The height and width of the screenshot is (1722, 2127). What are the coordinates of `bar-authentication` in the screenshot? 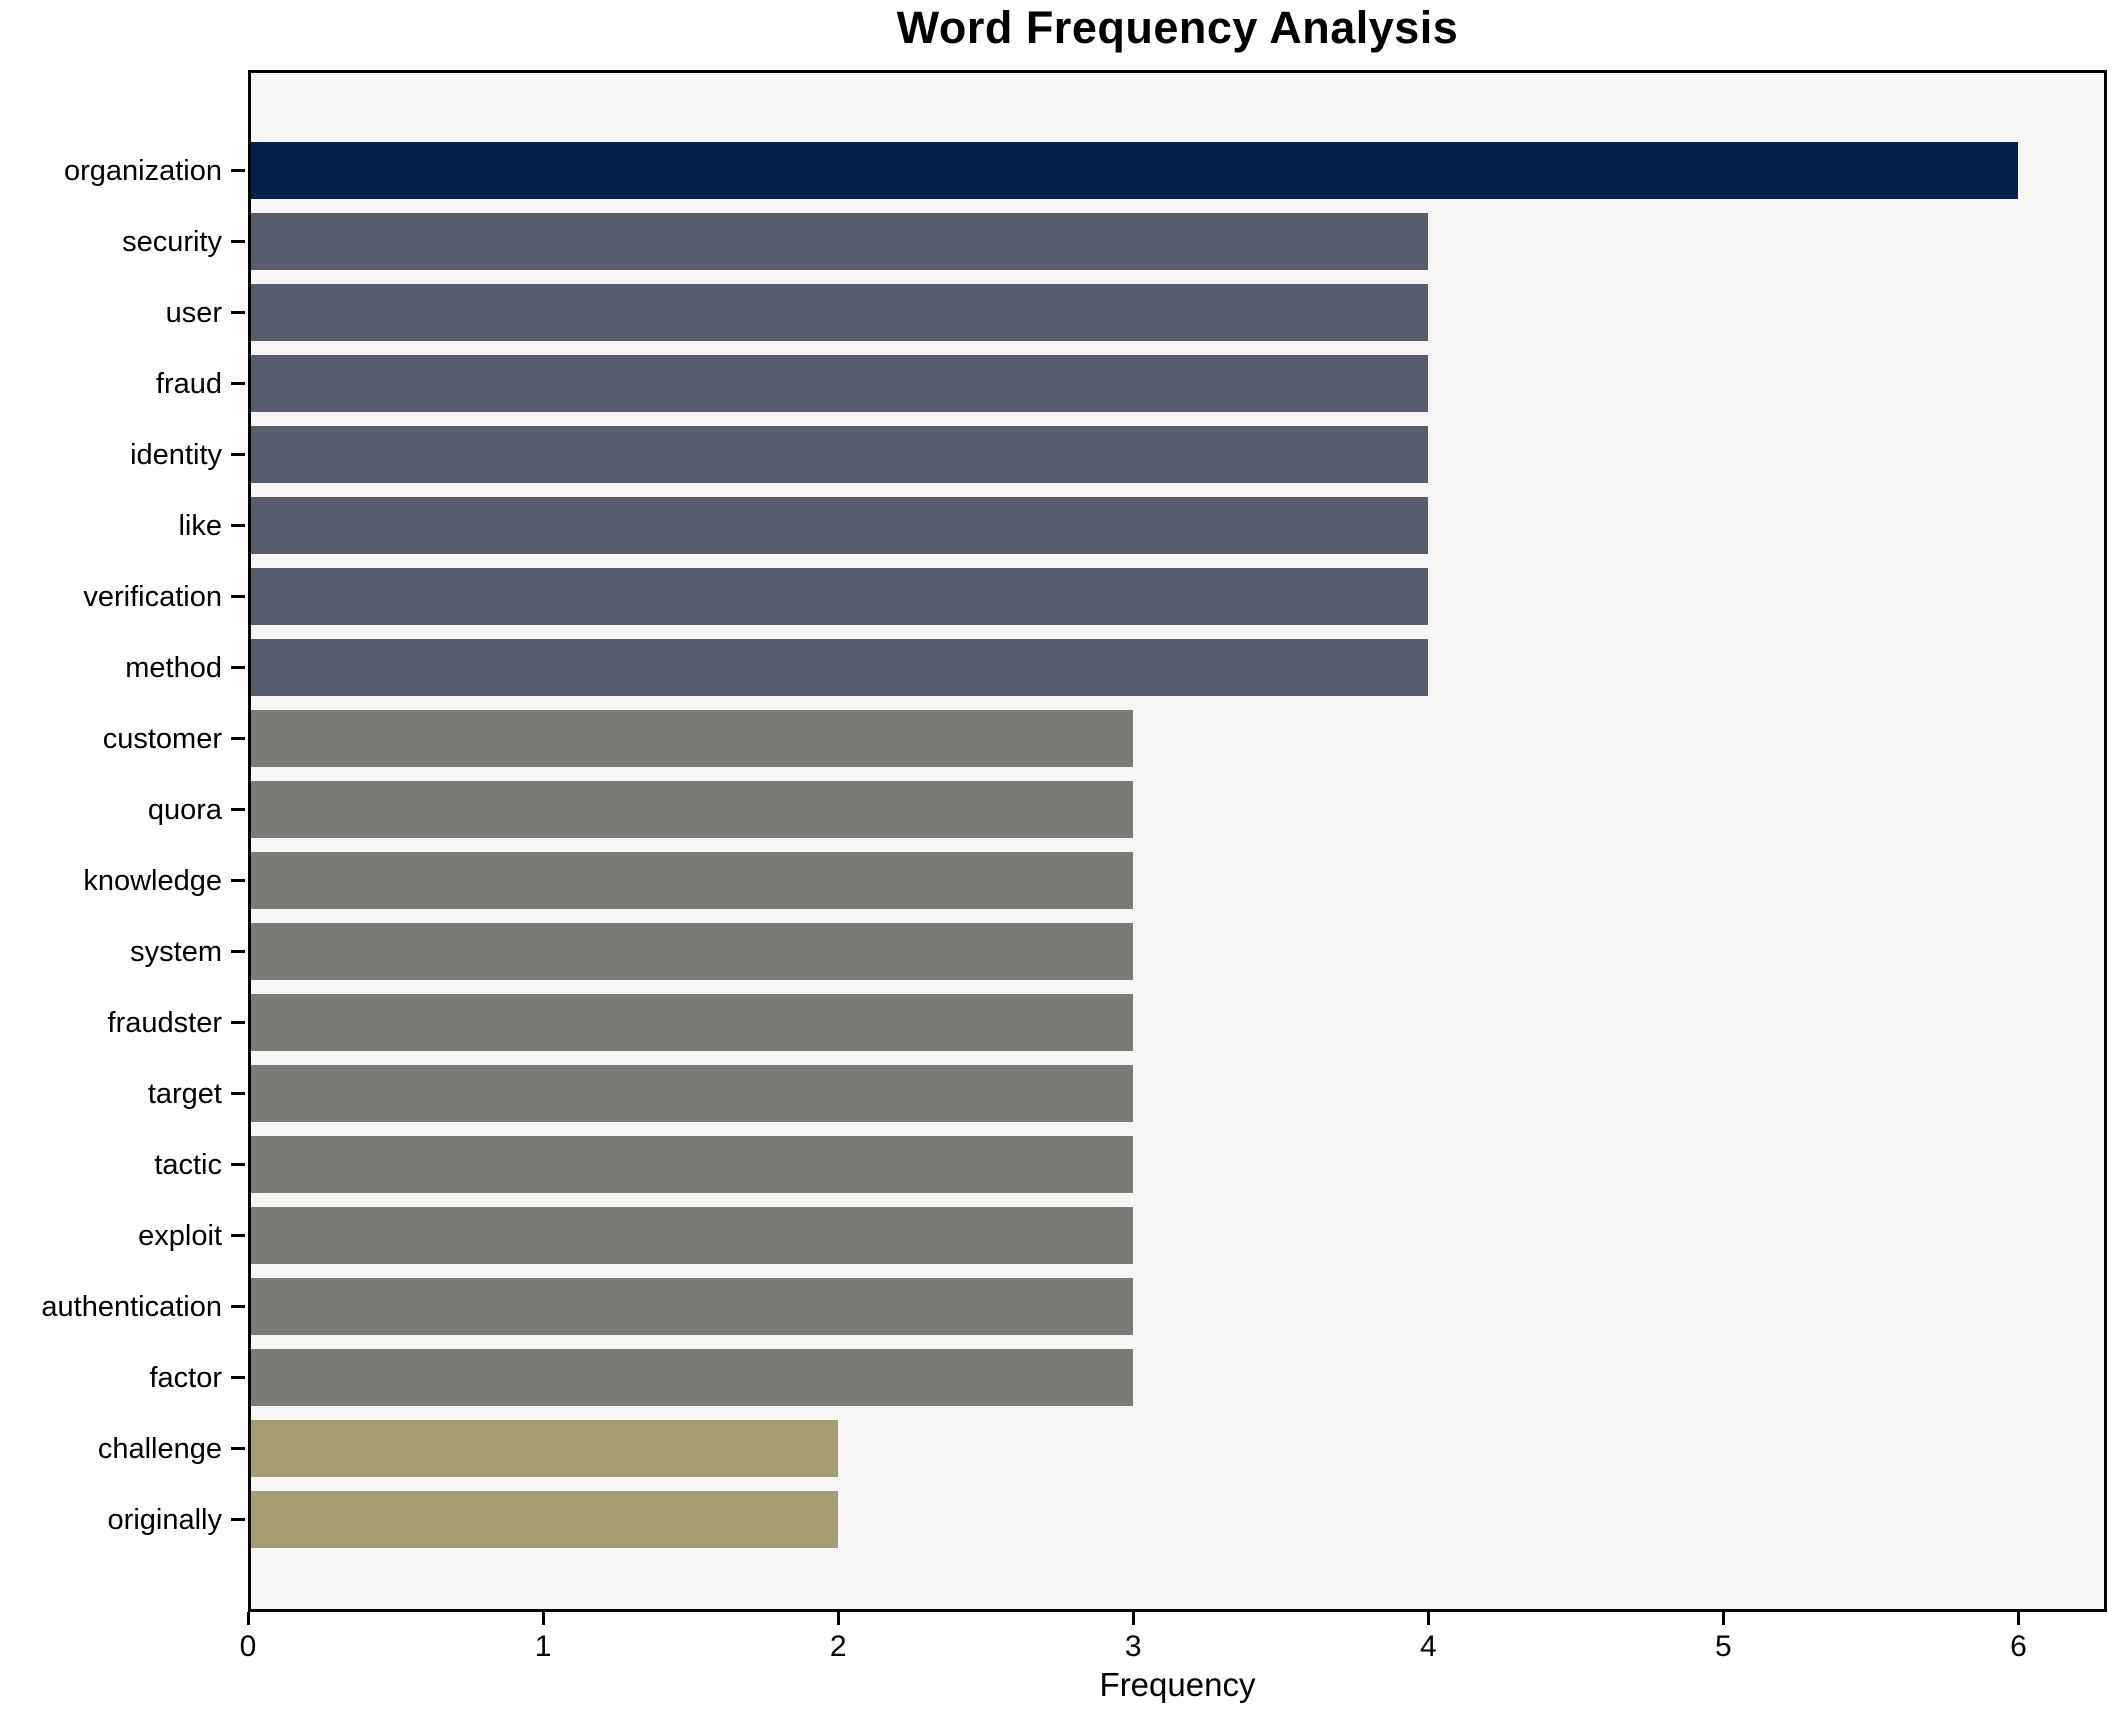 It's located at (692, 1306).